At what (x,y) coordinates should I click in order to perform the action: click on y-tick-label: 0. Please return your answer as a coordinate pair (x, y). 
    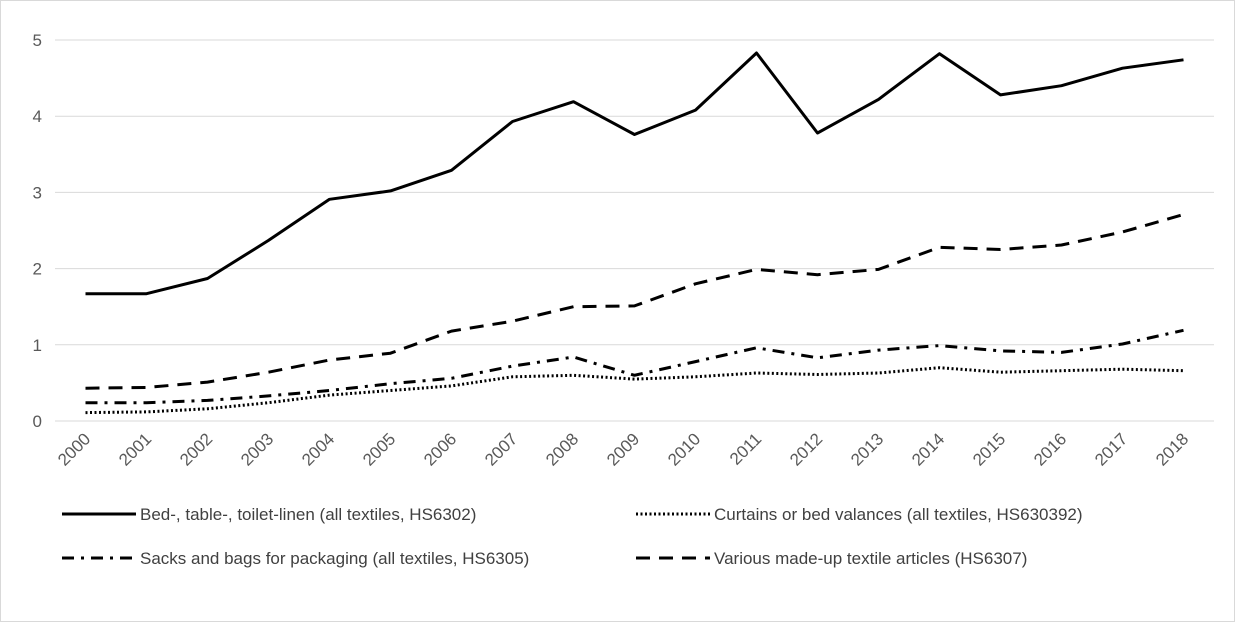
    Looking at the image, I should click on (37, 421).